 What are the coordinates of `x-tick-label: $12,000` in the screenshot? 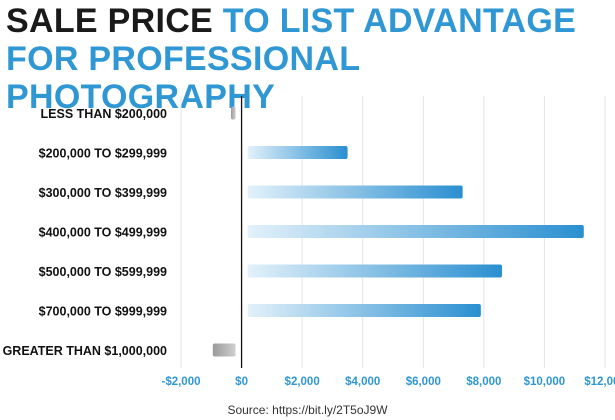 It's located at (599, 382).